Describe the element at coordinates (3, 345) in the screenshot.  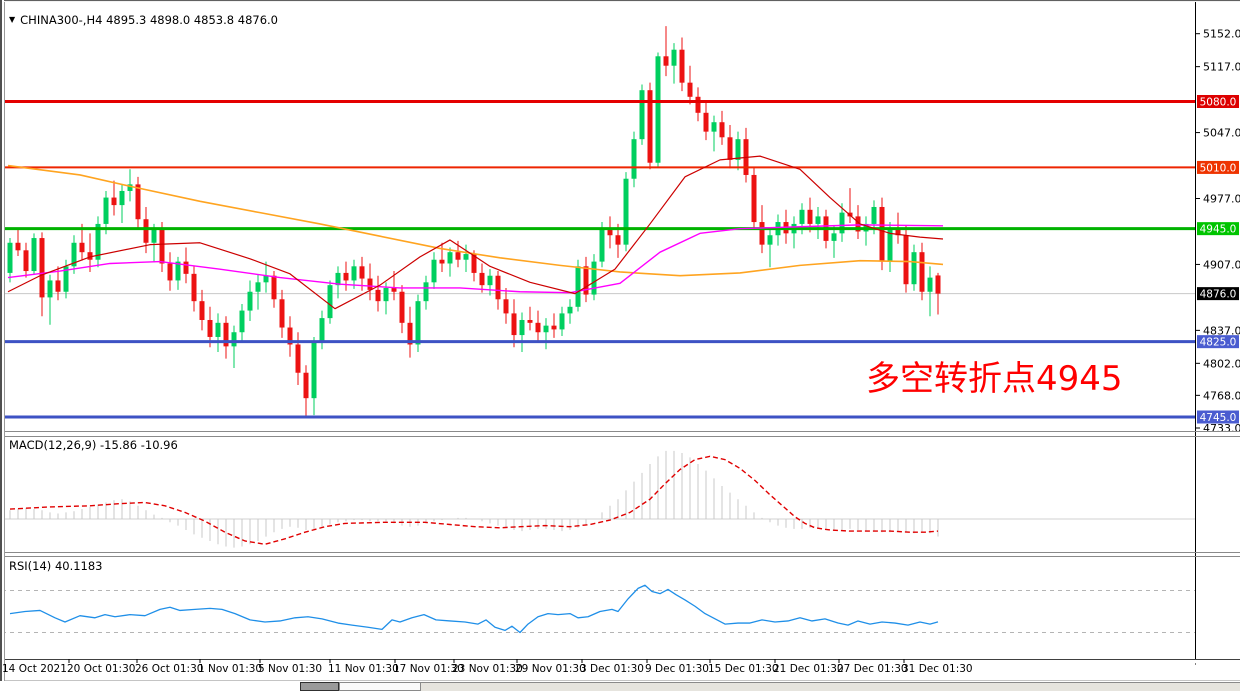
I see `window-border-left-highlight` at that location.